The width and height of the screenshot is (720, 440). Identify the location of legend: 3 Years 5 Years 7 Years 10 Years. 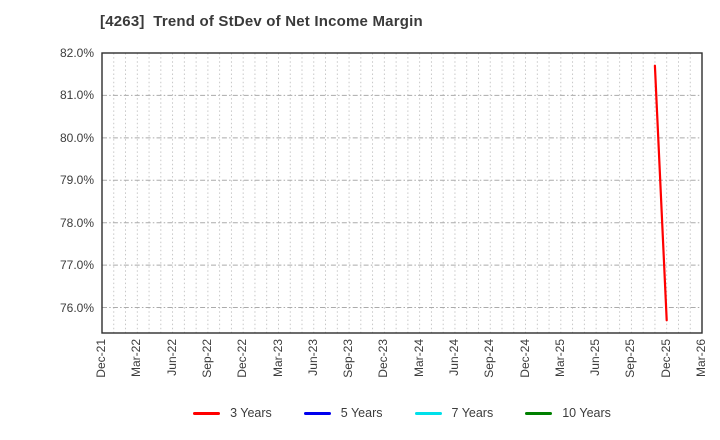
(402, 413).